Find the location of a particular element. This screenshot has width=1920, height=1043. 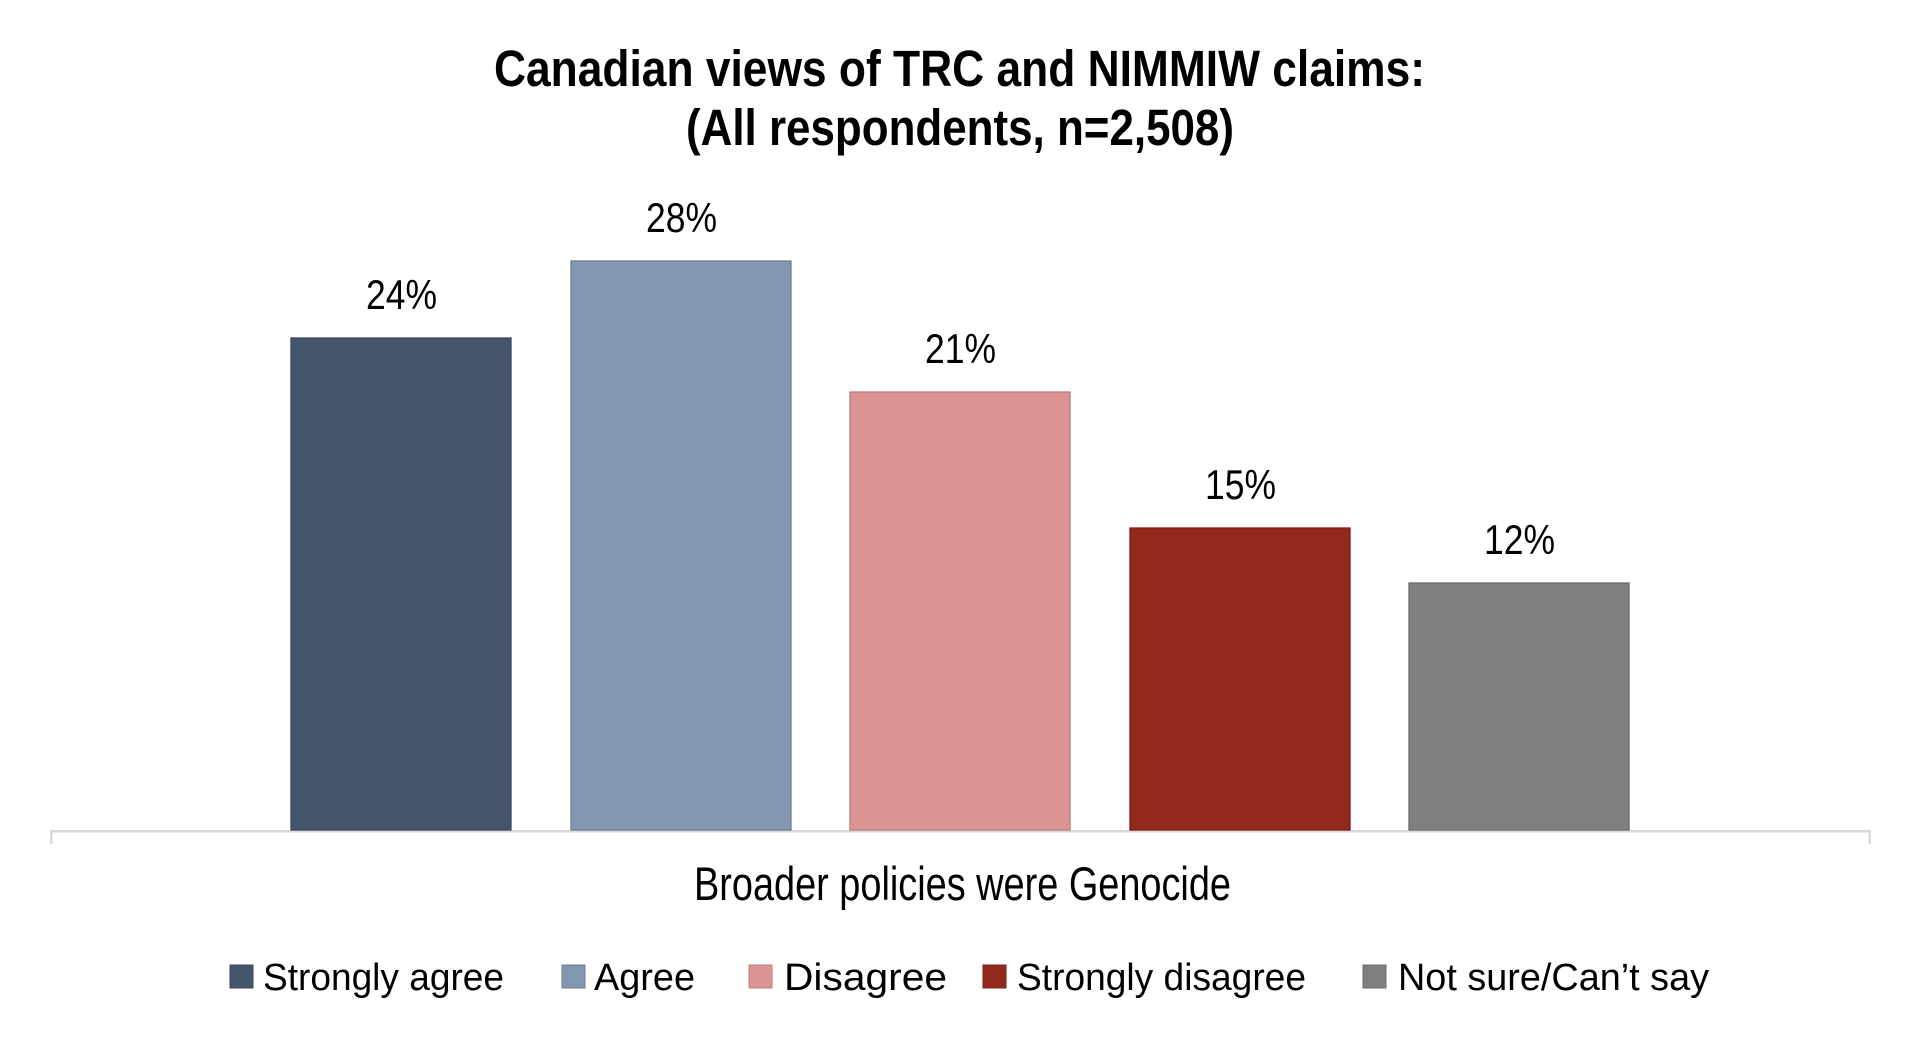

svg-text: Disagree is located at coordinates (865, 978).